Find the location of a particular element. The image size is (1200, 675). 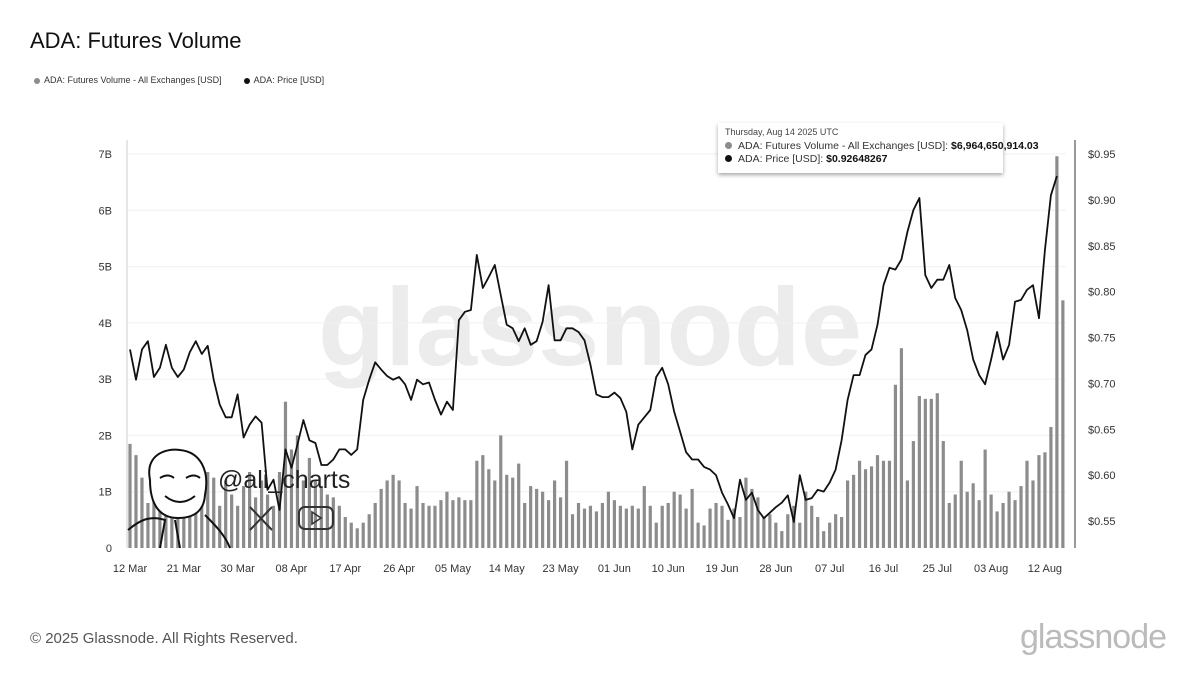

glassnode-logo: glassnode is located at coordinates (1093, 637).